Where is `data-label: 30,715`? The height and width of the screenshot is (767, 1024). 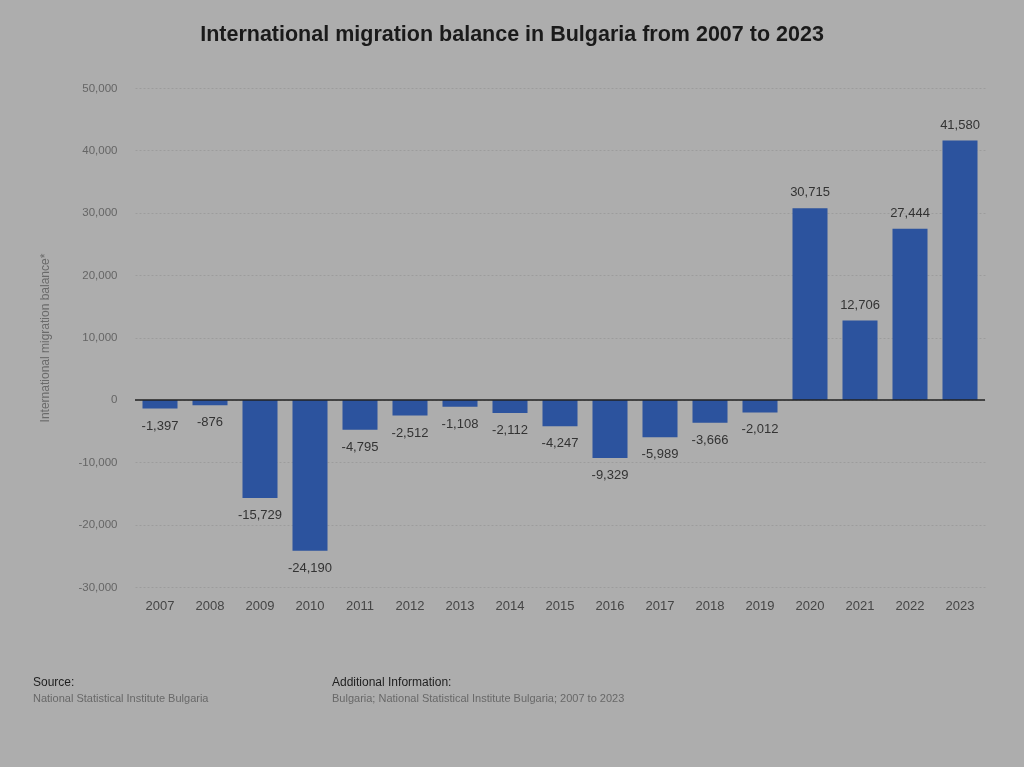 data-label: 30,715 is located at coordinates (810, 192).